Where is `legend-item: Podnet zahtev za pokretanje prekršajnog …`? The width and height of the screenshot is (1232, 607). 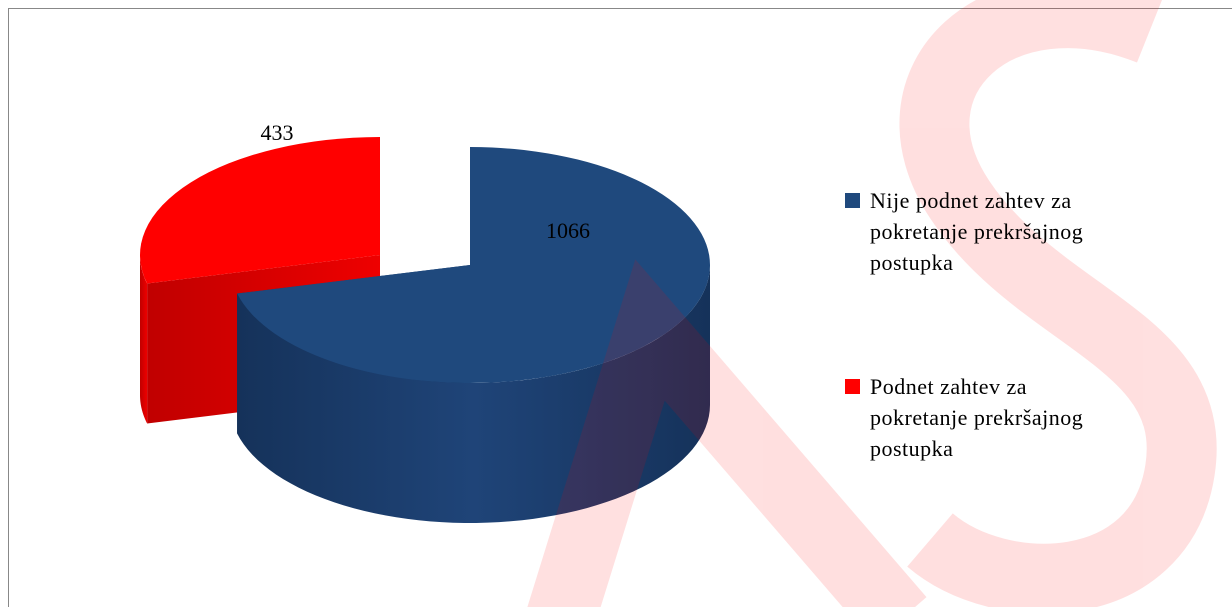 legend-item: Podnet zahtev za pokretanje prekršajnog … is located at coordinates (965, 417).